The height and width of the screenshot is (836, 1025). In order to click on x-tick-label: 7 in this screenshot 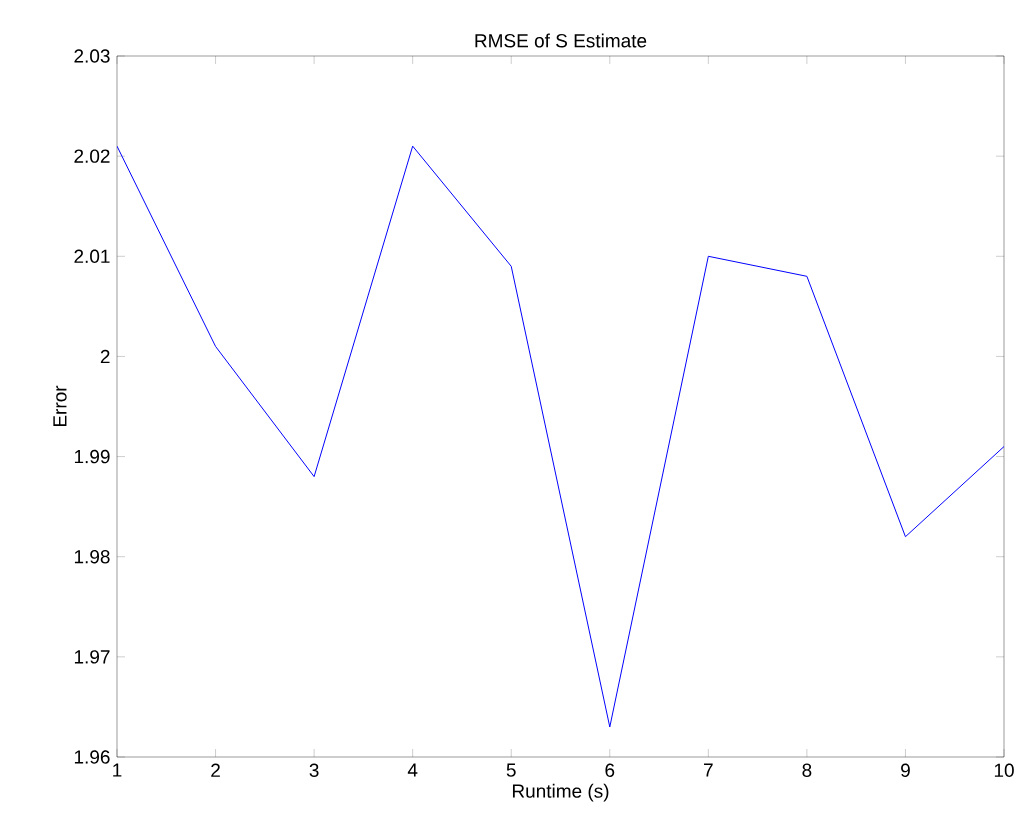, I will do `click(708, 770)`.